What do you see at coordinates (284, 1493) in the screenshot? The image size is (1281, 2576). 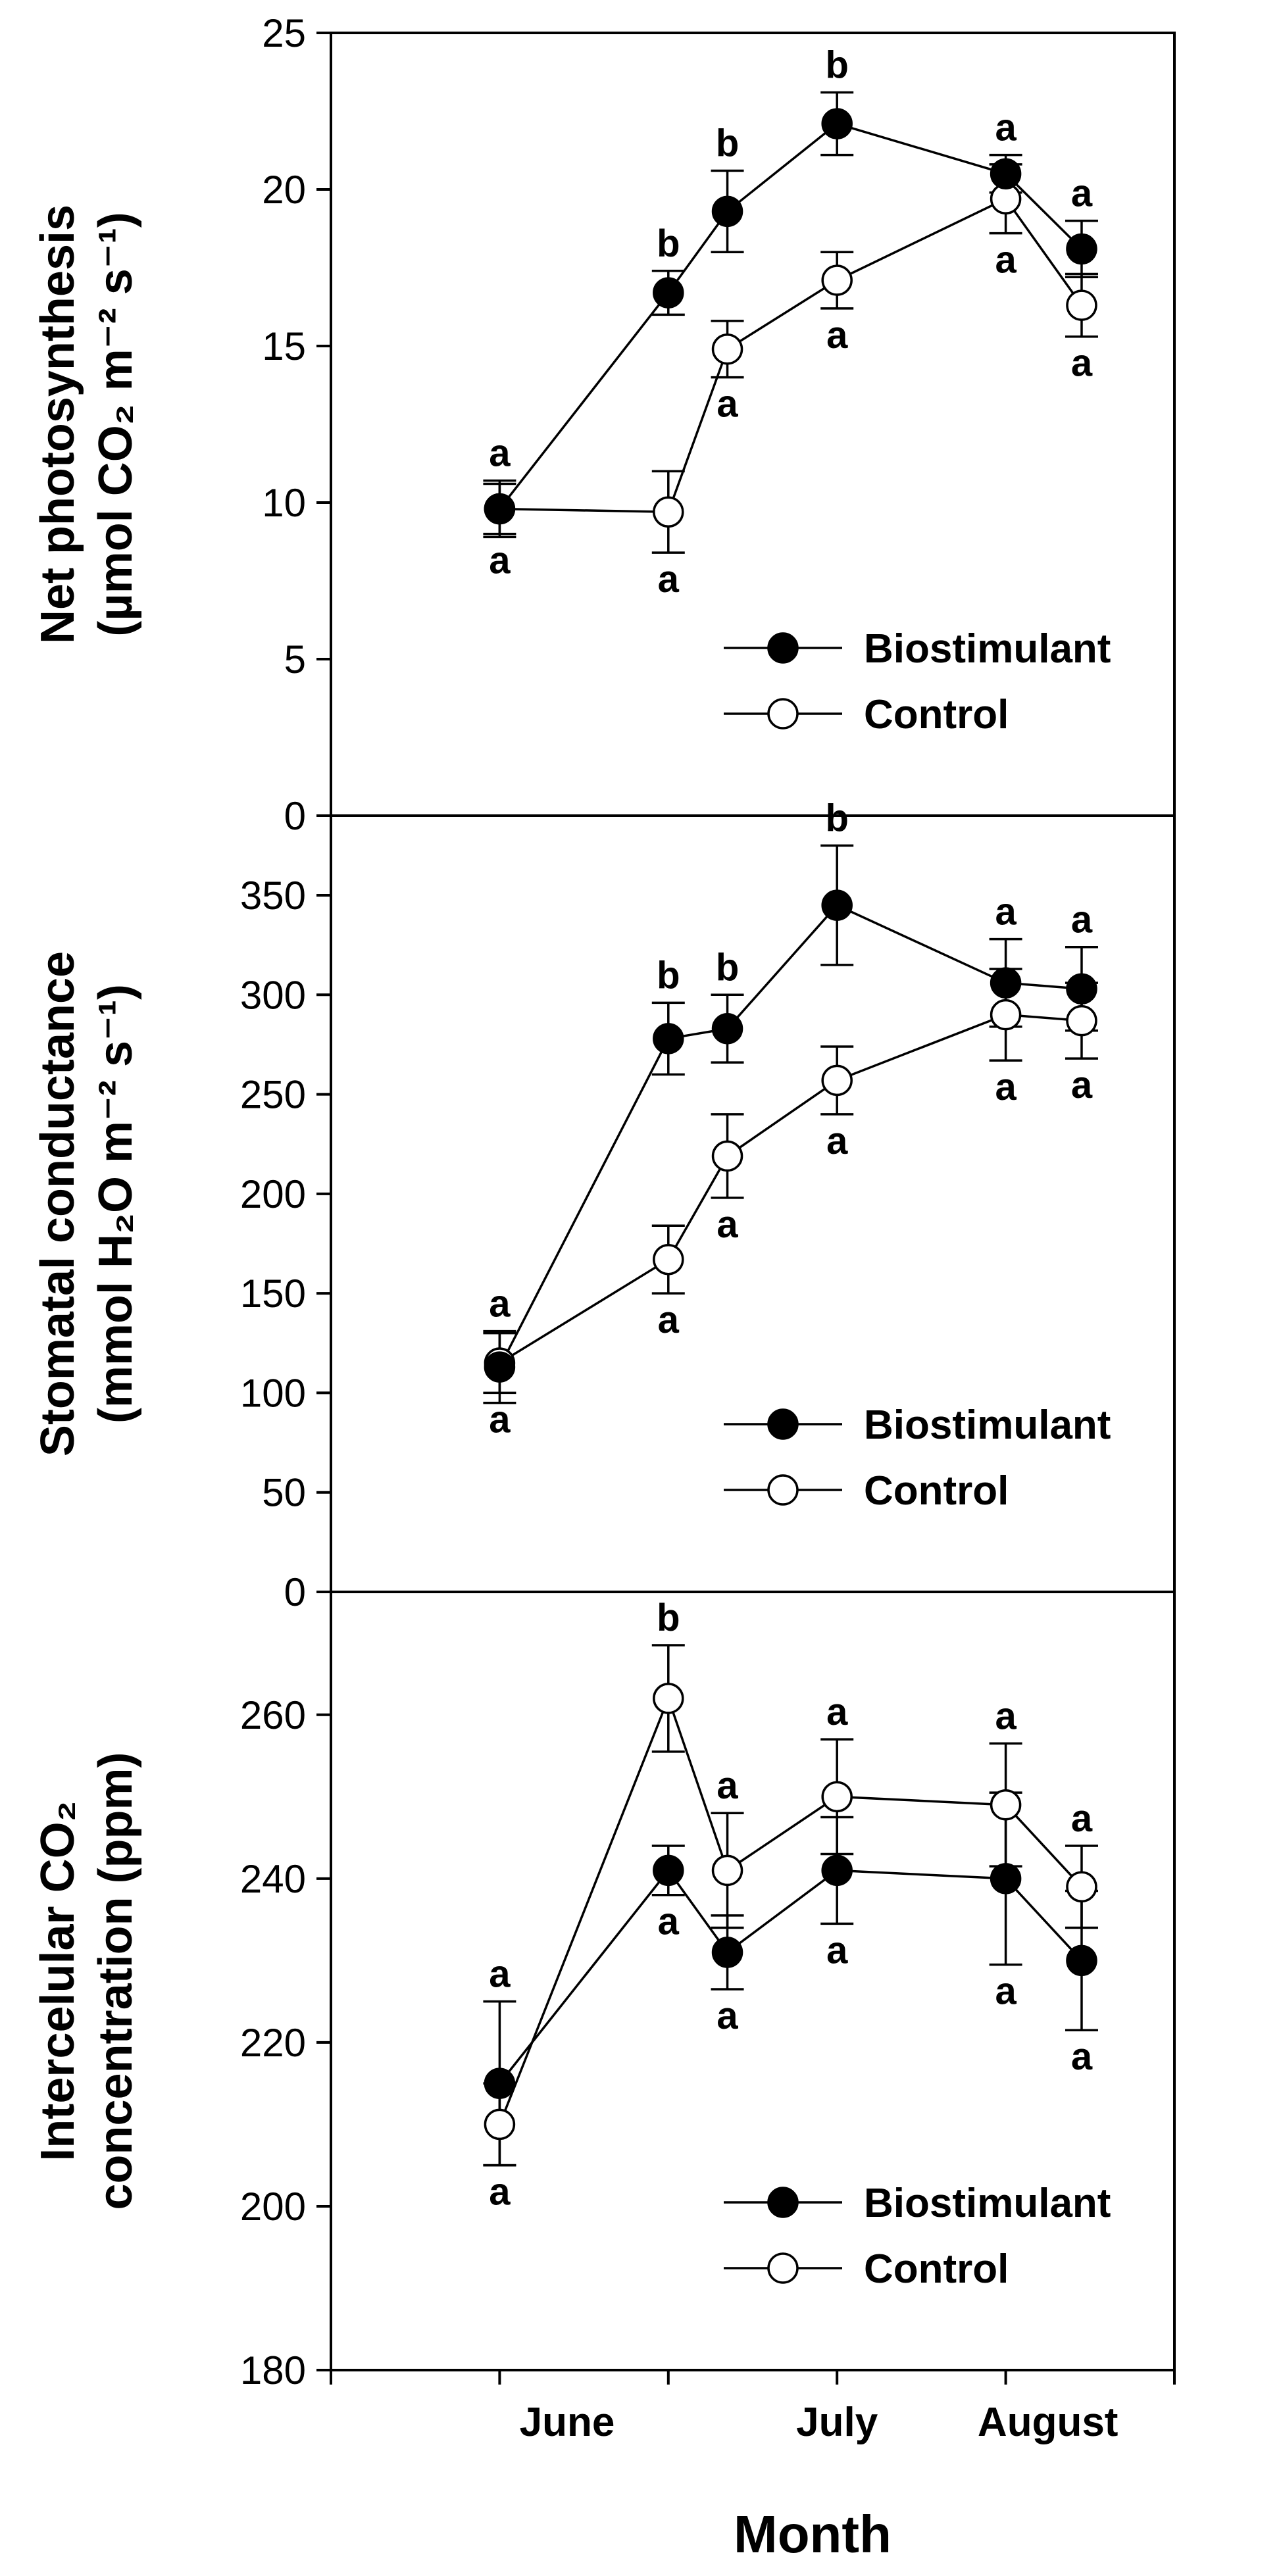 I see `y-tick-label: 50` at bounding box center [284, 1493].